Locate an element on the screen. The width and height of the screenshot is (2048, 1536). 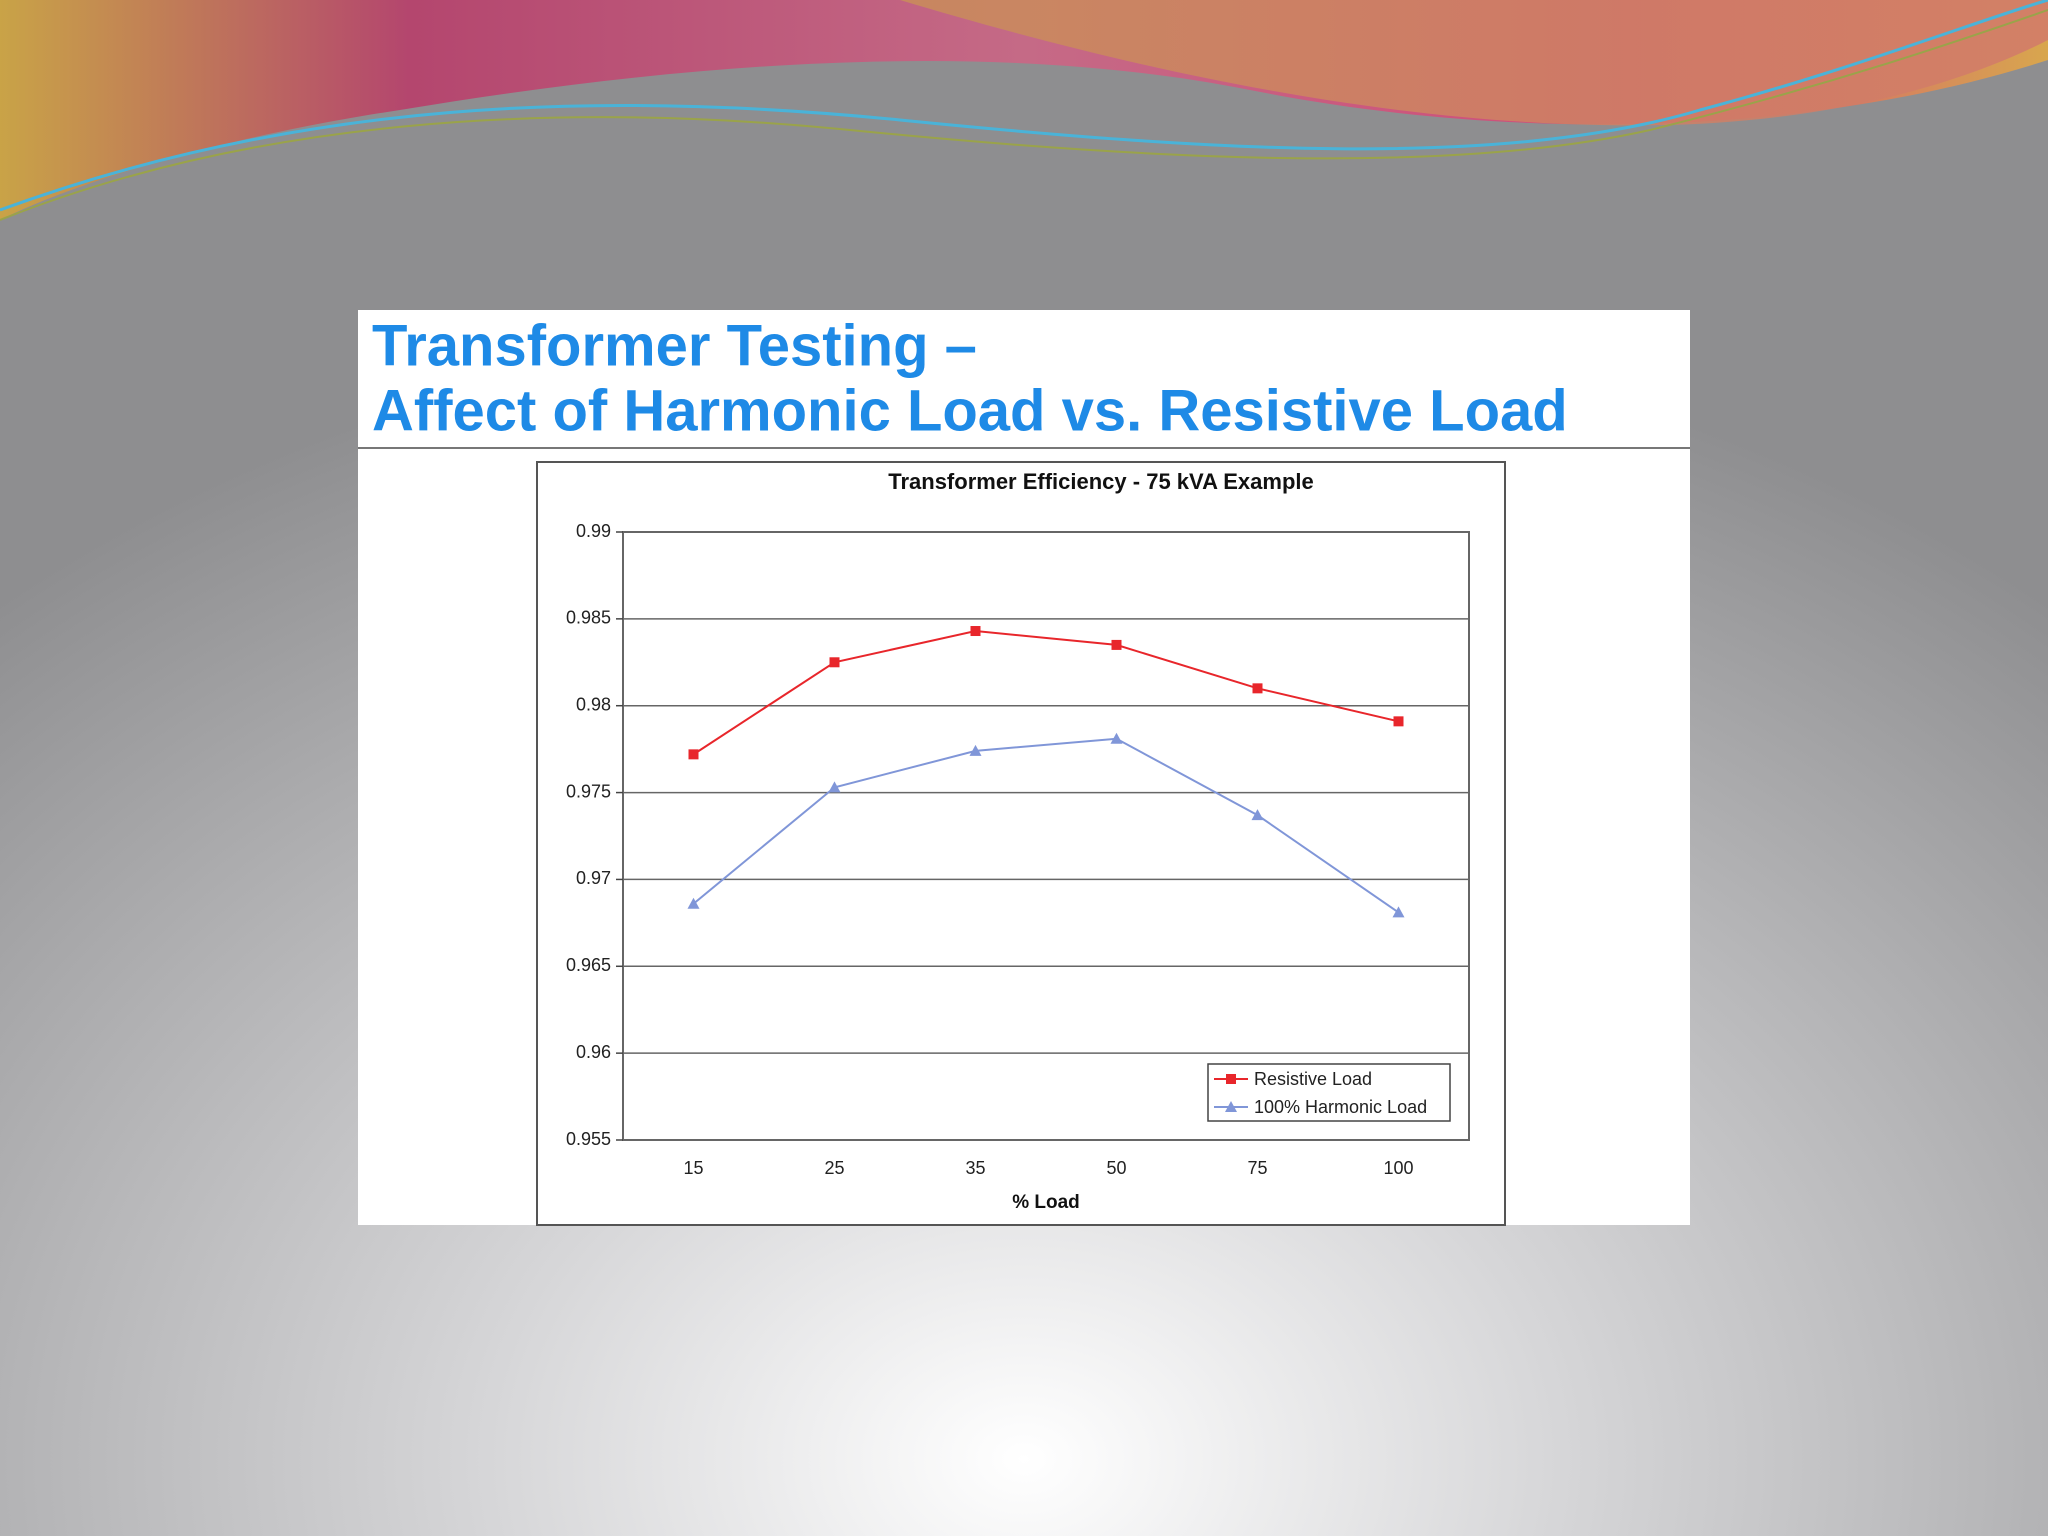
x-tick-label: 15 is located at coordinates (693, 1168).